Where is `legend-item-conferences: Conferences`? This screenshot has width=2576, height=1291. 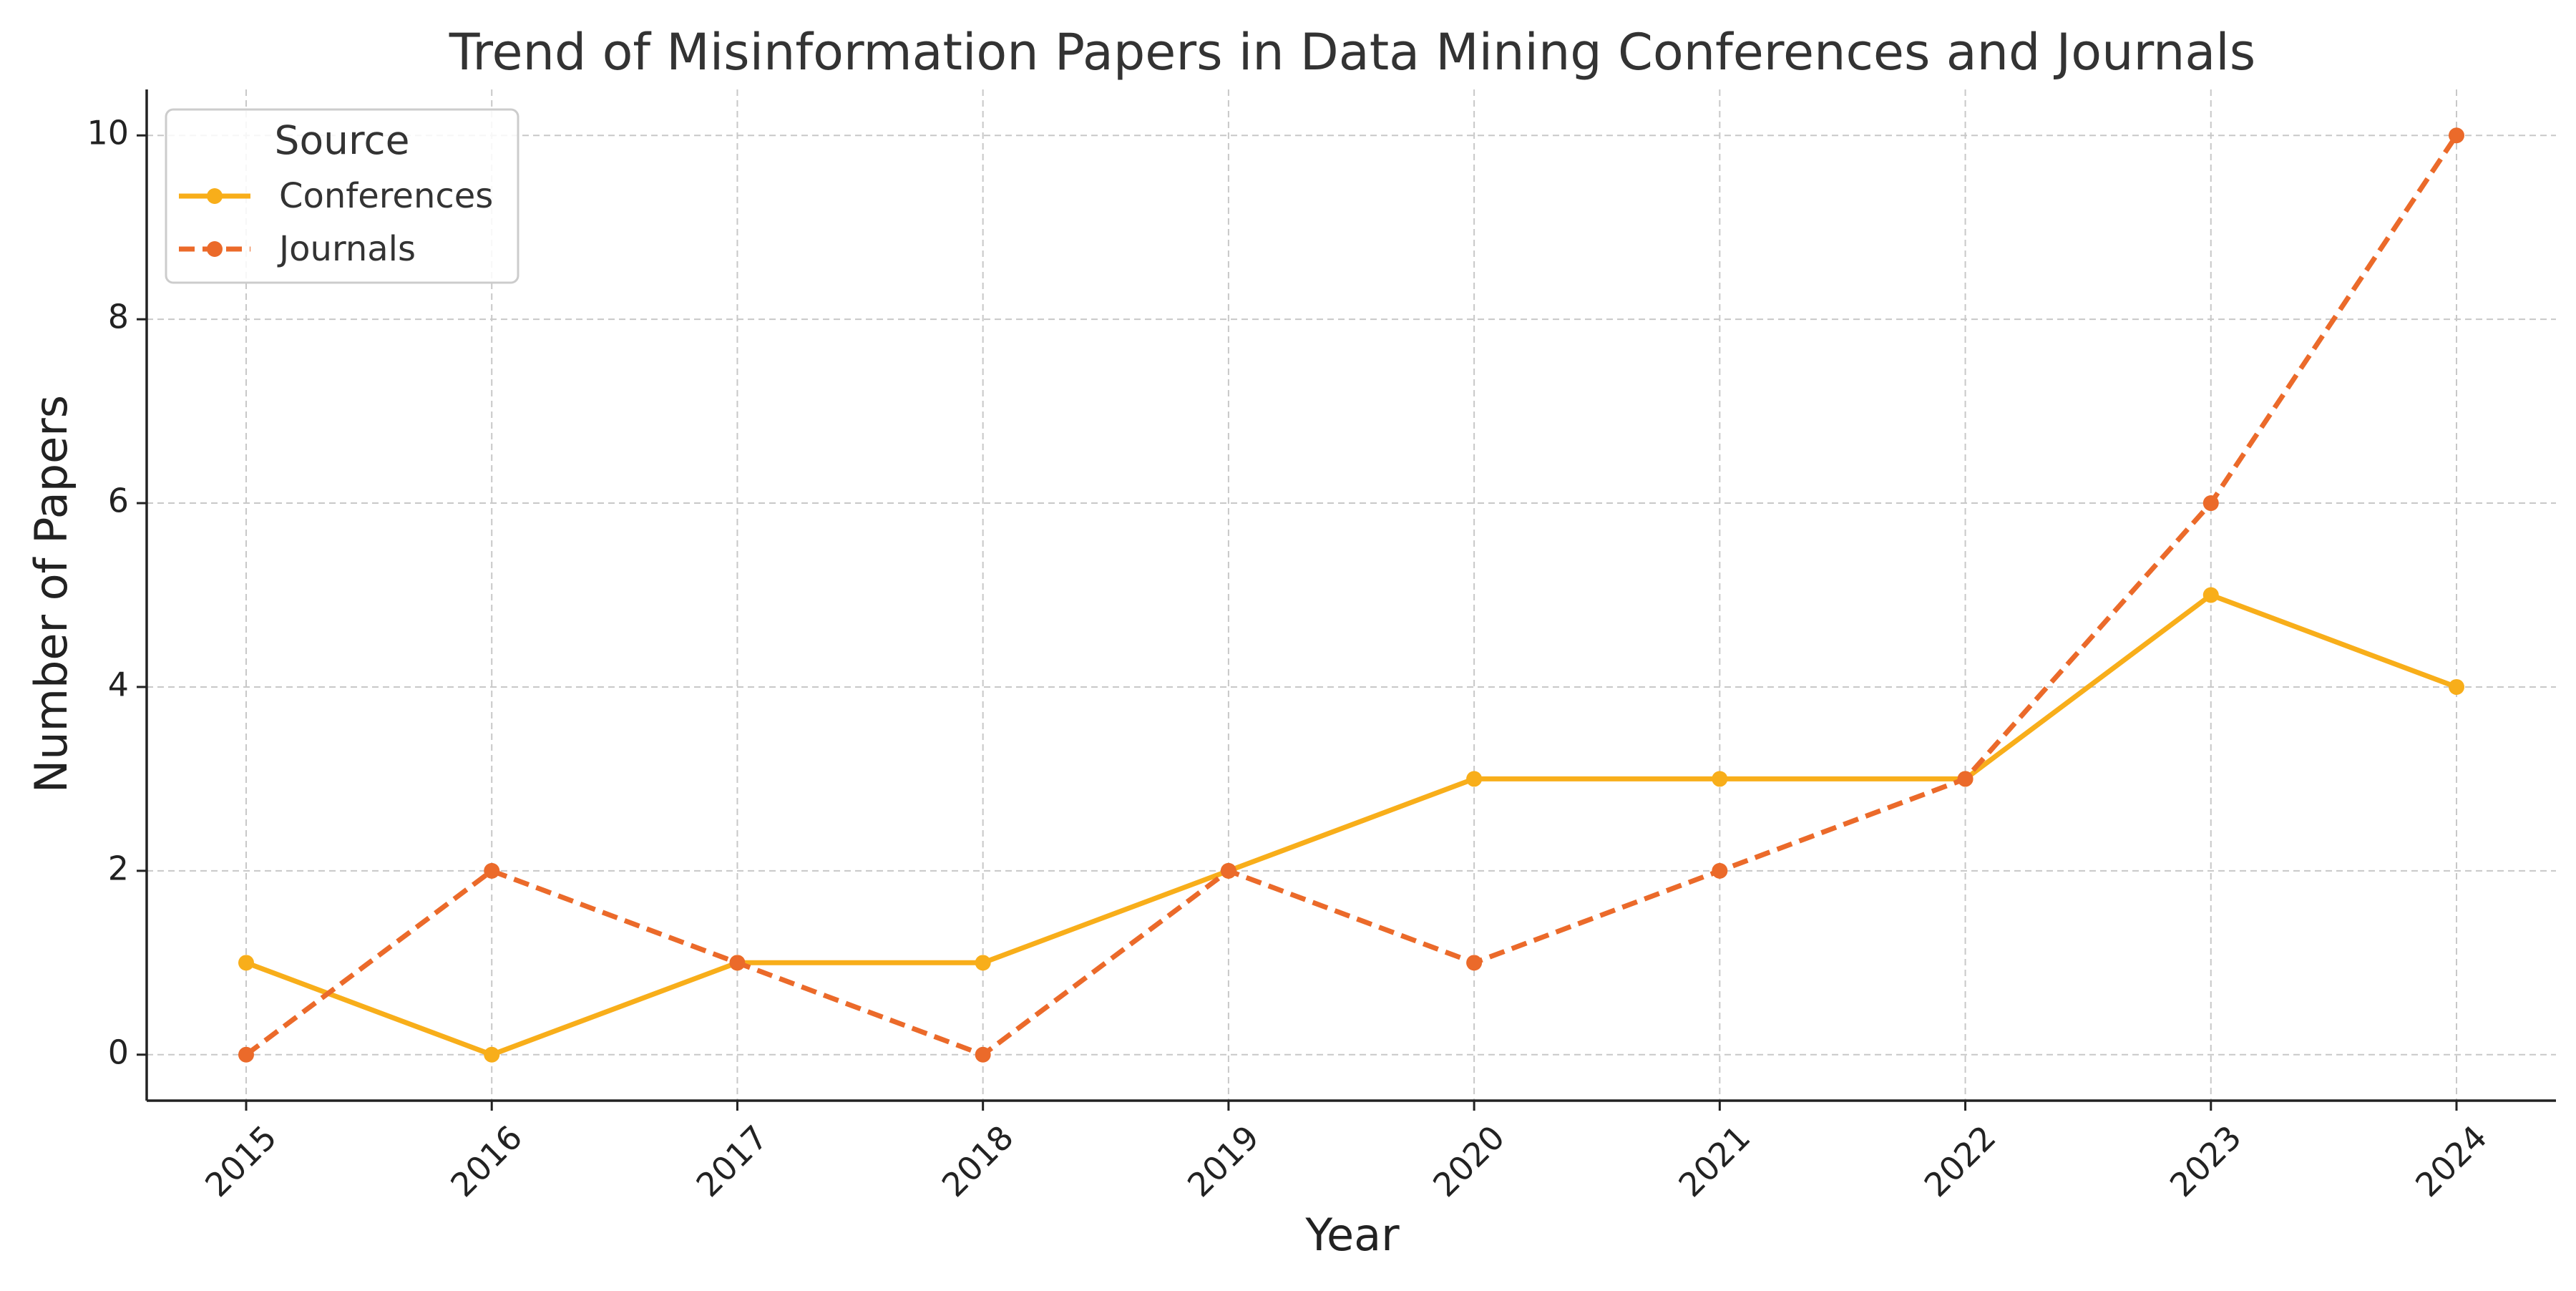 legend-item-conferences: Conferences is located at coordinates (336, 196).